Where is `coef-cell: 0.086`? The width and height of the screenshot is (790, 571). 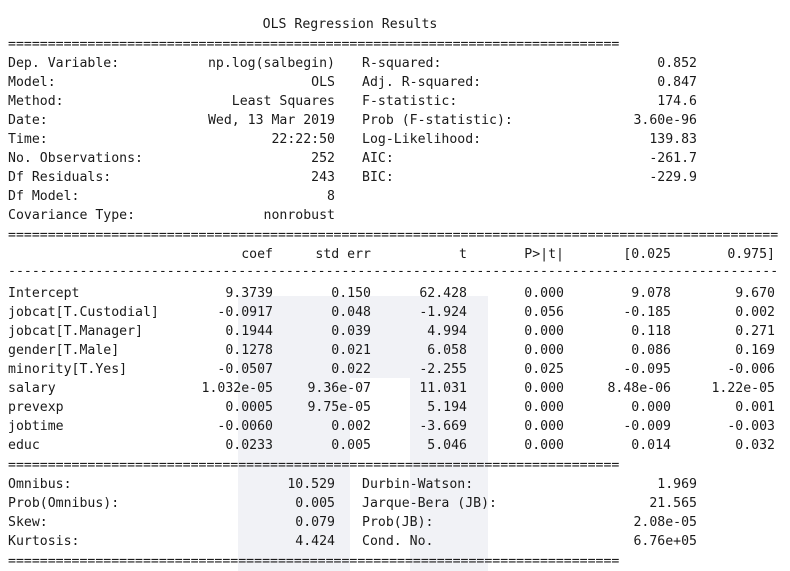
coef-cell: 0.086 is located at coordinates (651, 350).